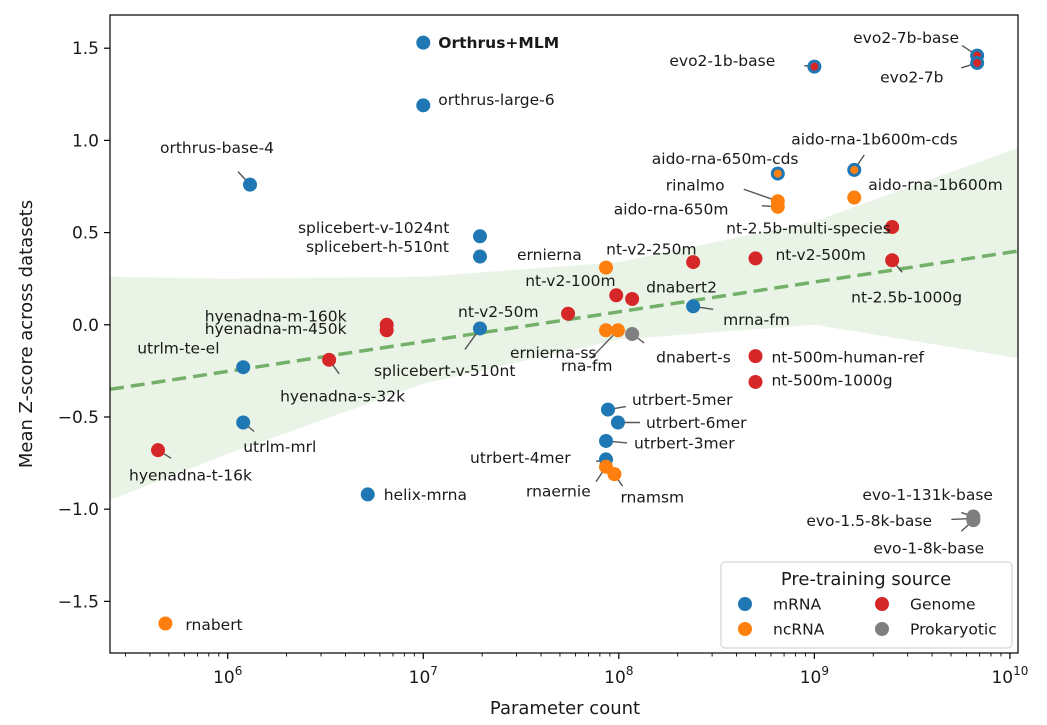 The height and width of the screenshot is (725, 1047). What do you see at coordinates (377, 247) in the screenshot?
I see `point-label-splicebert-h-510nt: splicebert-h-510nt` at bounding box center [377, 247].